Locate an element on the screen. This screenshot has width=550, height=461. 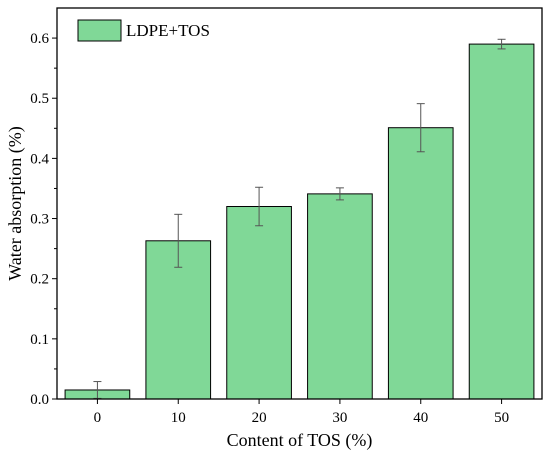
y-tick-label: 0.4 is located at coordinates (39, 159).